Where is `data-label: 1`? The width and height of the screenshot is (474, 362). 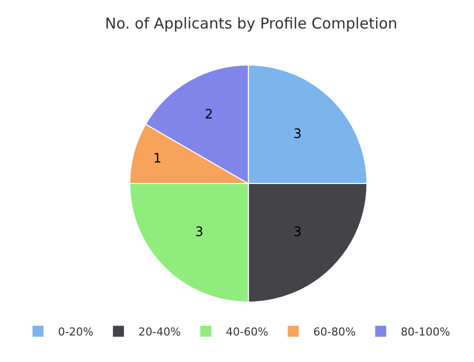
data-label: 1 is located at coordinates (157, 159).